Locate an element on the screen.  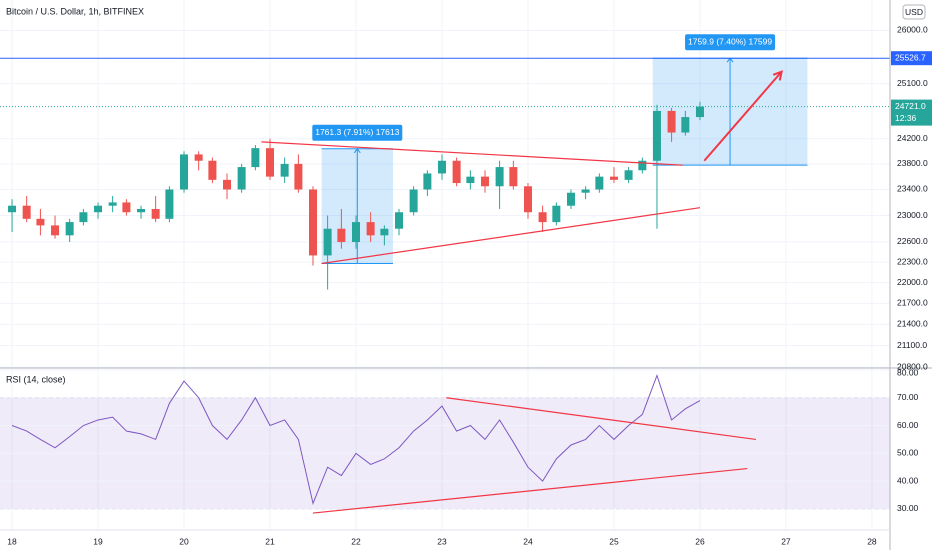
x-tick-label: 22 is located at coordinates (356, 541).